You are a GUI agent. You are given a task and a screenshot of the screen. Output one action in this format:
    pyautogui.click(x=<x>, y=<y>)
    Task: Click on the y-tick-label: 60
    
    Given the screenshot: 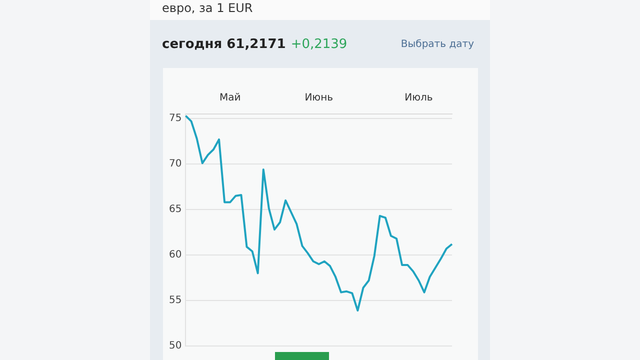 What is the action you would take?
    pyautogui.click(x=175, y=255)
    